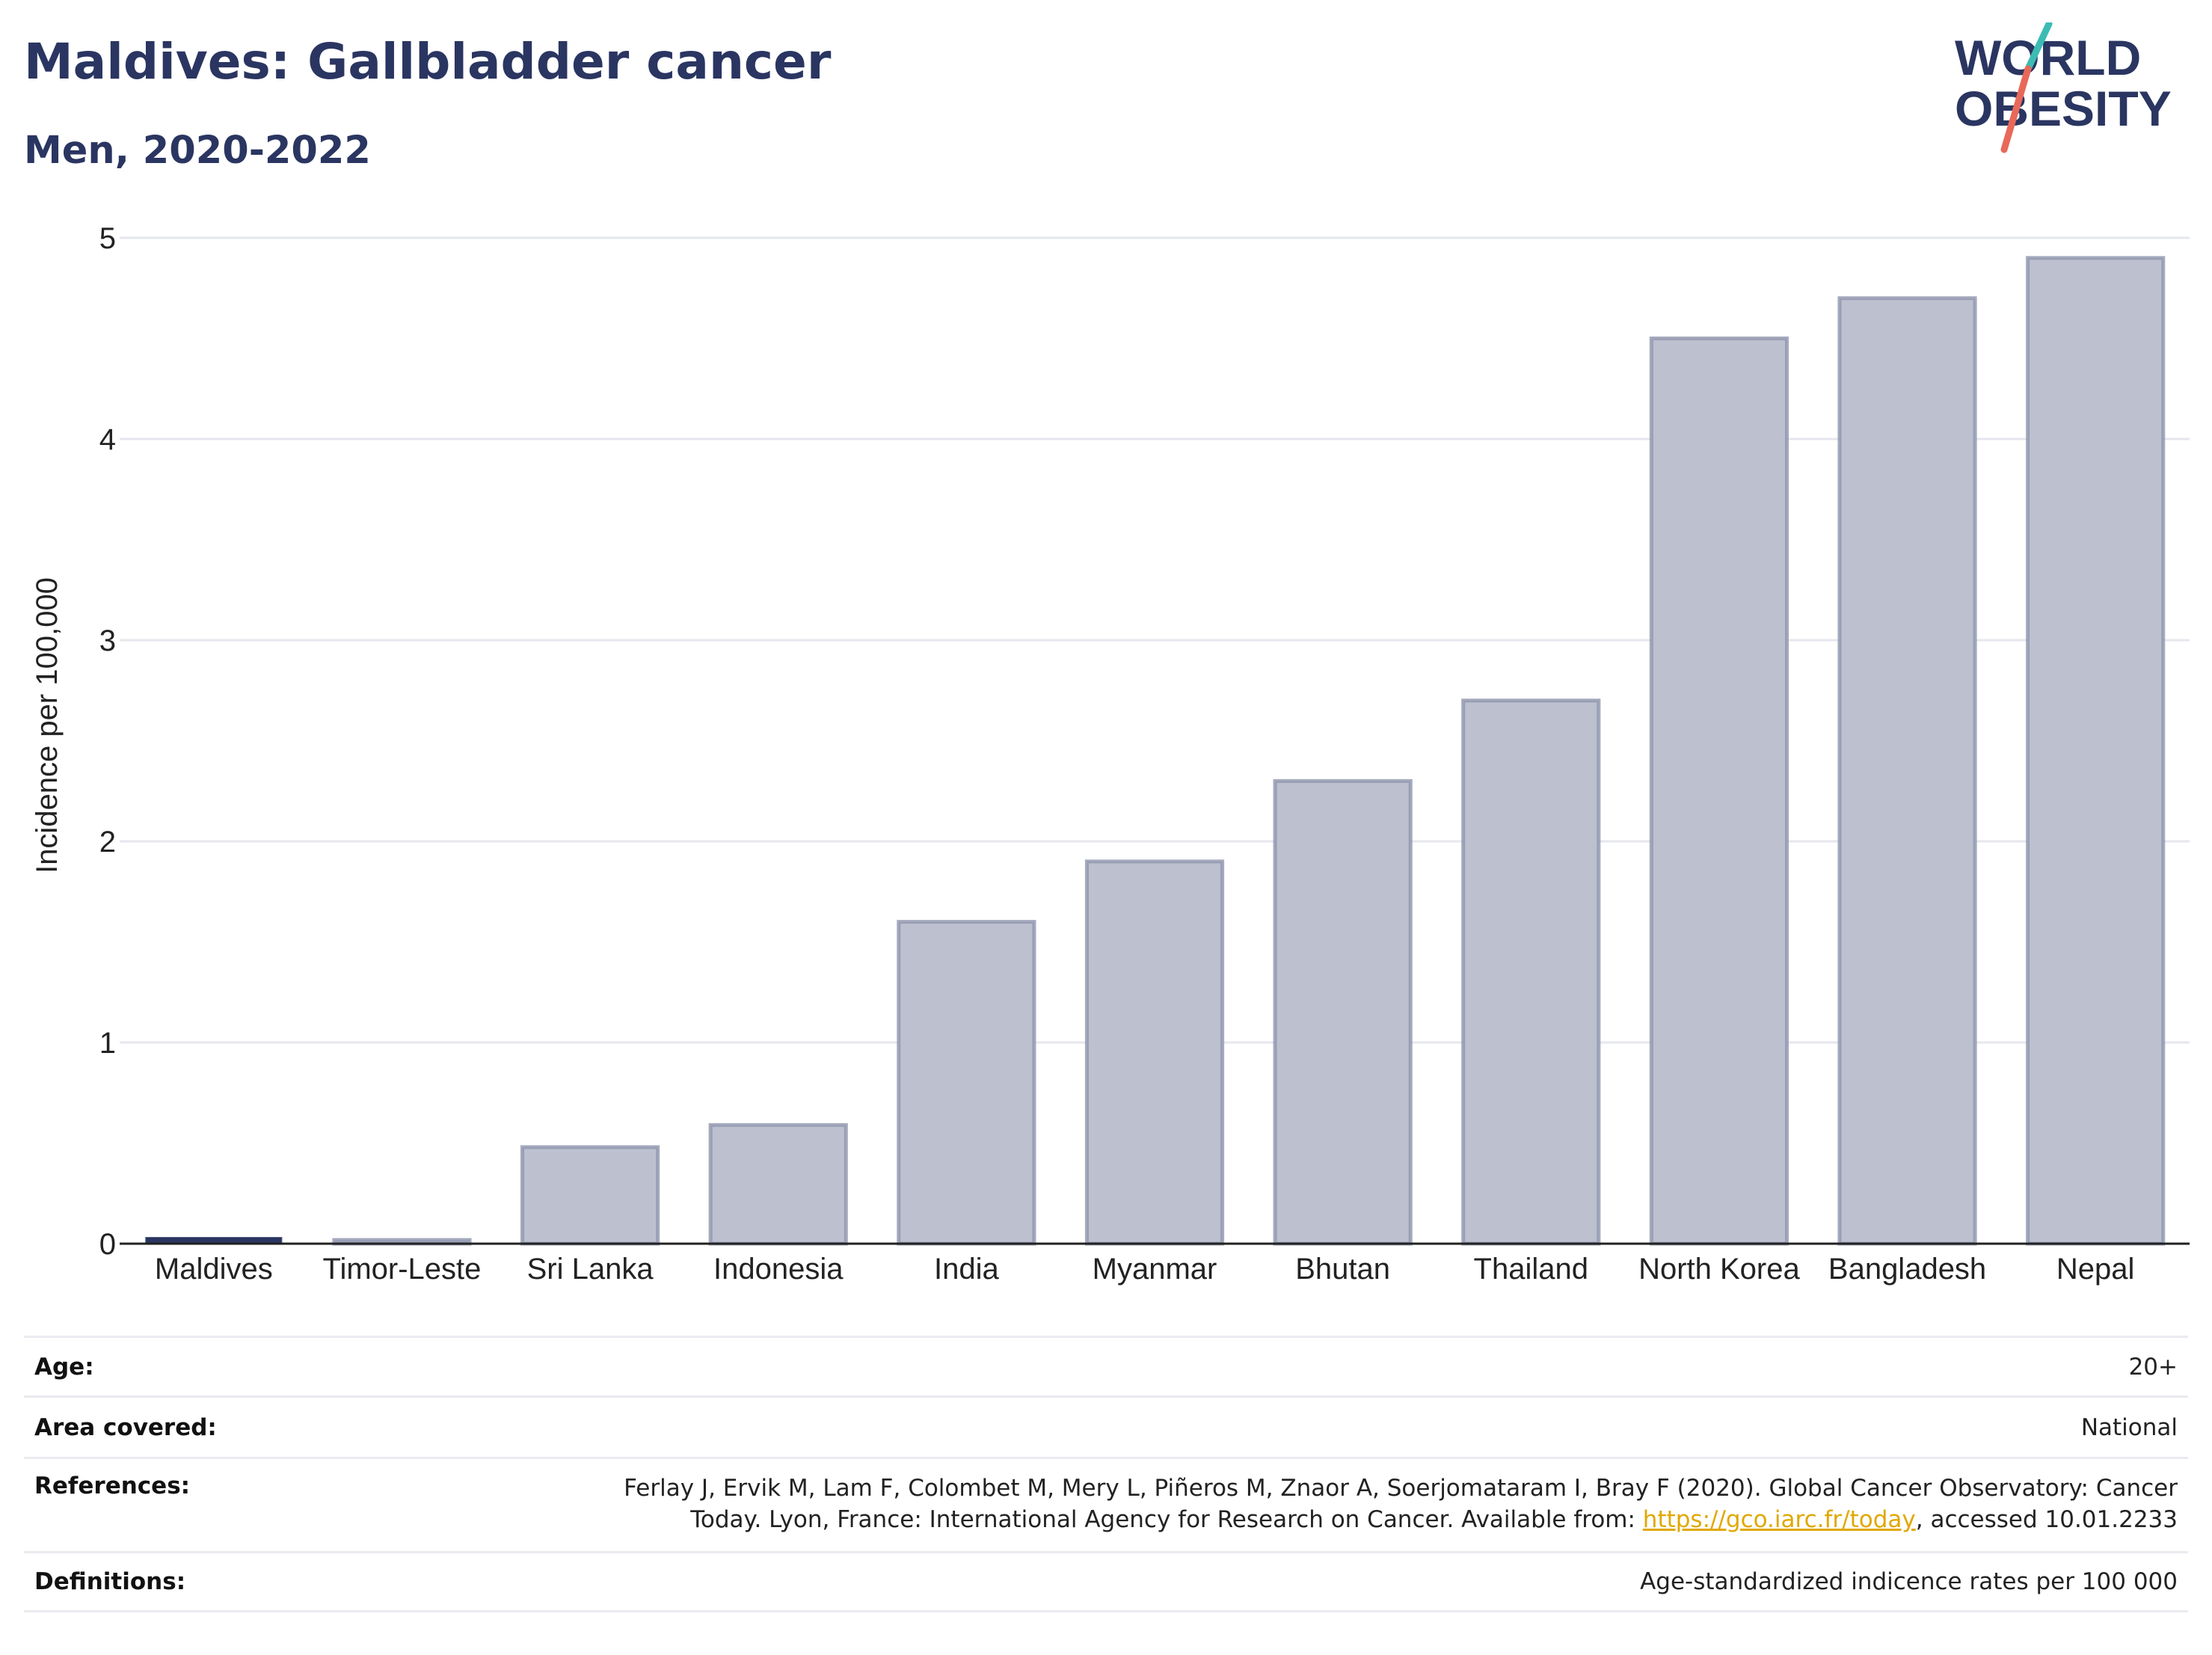 This screenshot has width=2212, height=1655. I want to click on x-tick-label: Bhutan, so click(1342, 1269).